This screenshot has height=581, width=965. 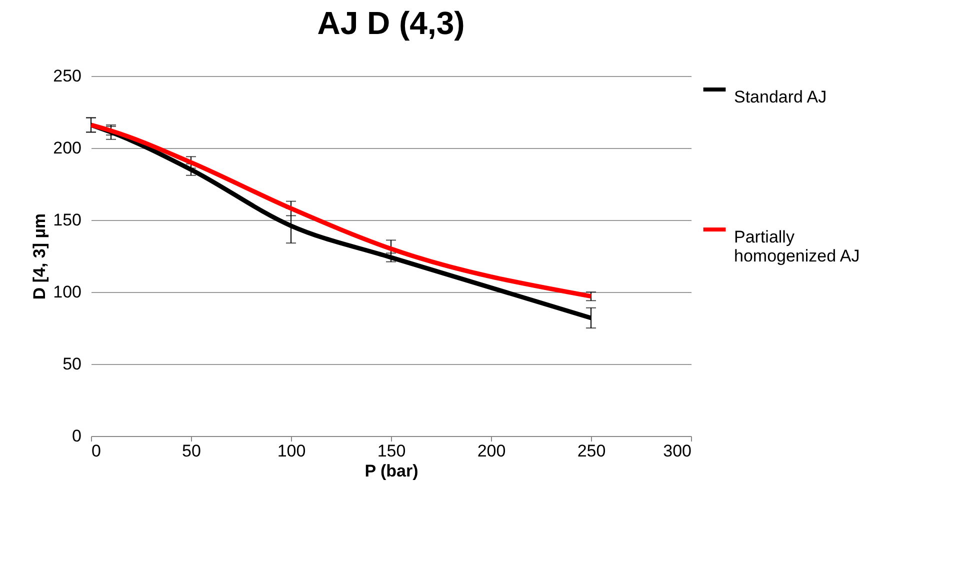 What do you see at coordinates (797, 247) in the screenshot?
I see `legend-label: Partially homogenized AJ` at bounding box center [797, 247].